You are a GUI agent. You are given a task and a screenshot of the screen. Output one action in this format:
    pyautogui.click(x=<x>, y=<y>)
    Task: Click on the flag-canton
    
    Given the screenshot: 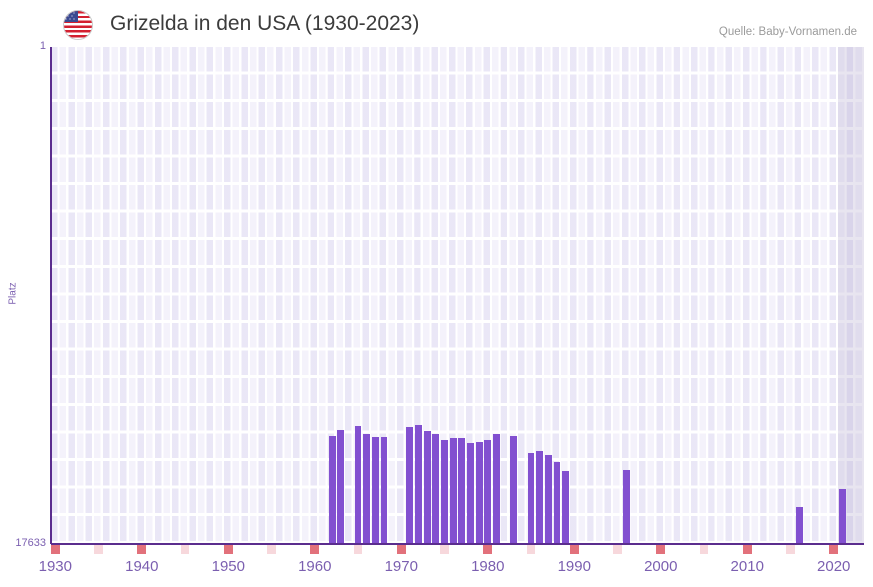 What is the action you would take?
    pyautogui.click(x=71, y=16)
    